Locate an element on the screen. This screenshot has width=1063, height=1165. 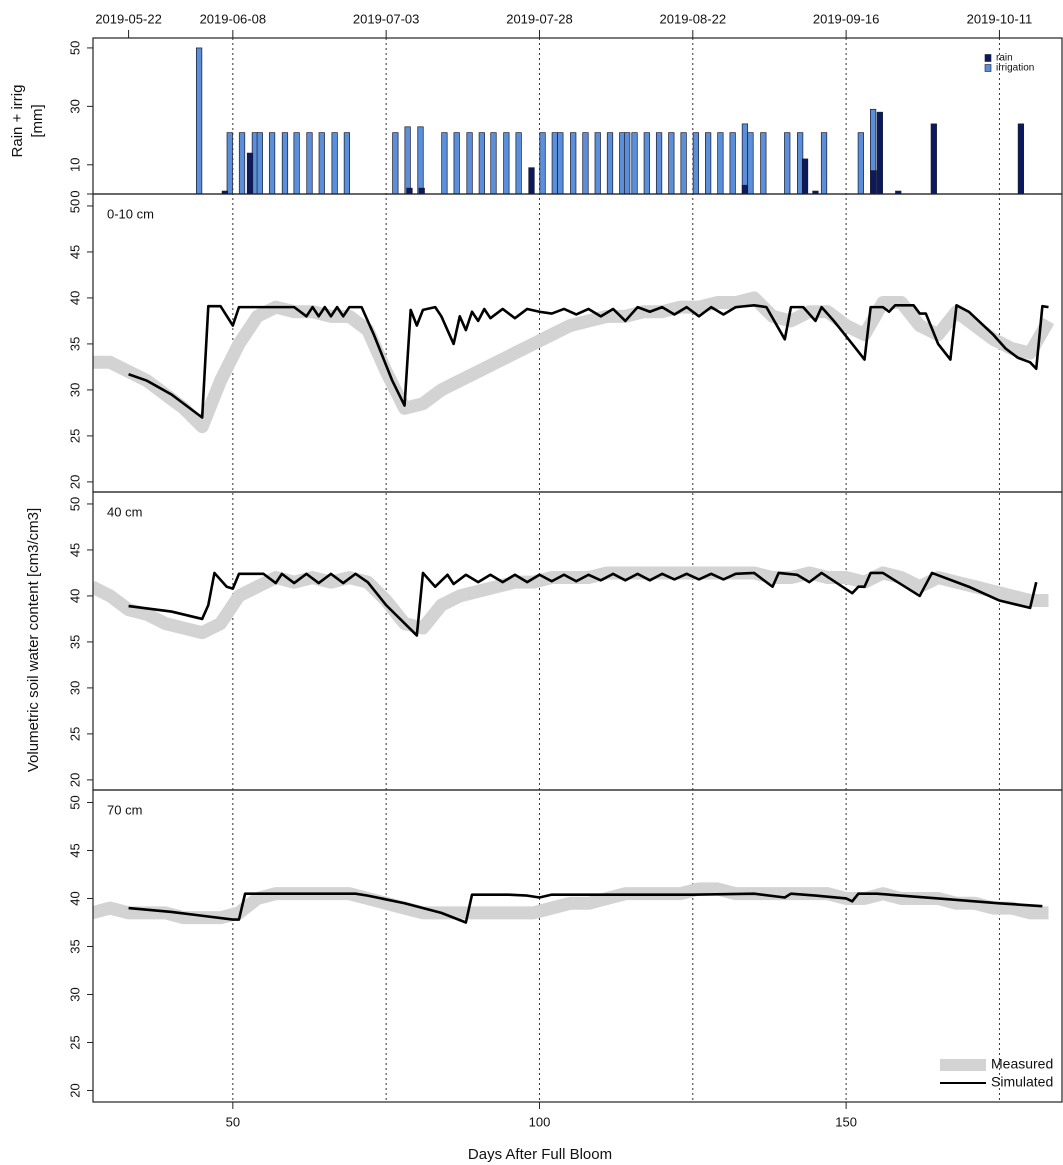
y-tick-label: 25 is located at coordinates (74, 734).